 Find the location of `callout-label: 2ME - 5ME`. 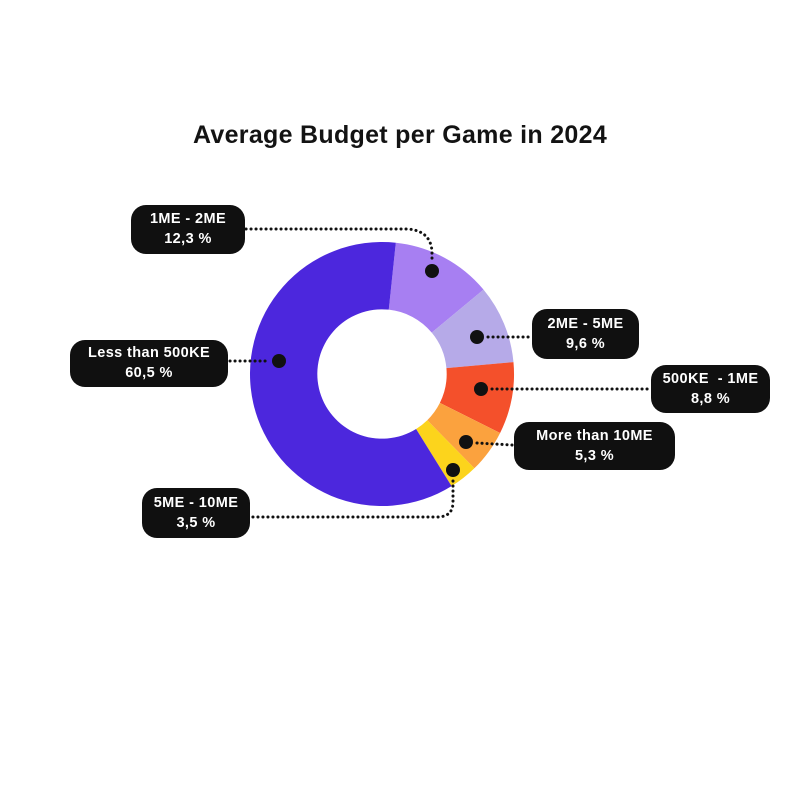

callout-label: 2ME - 5ME is located at coordinates (585, 323).